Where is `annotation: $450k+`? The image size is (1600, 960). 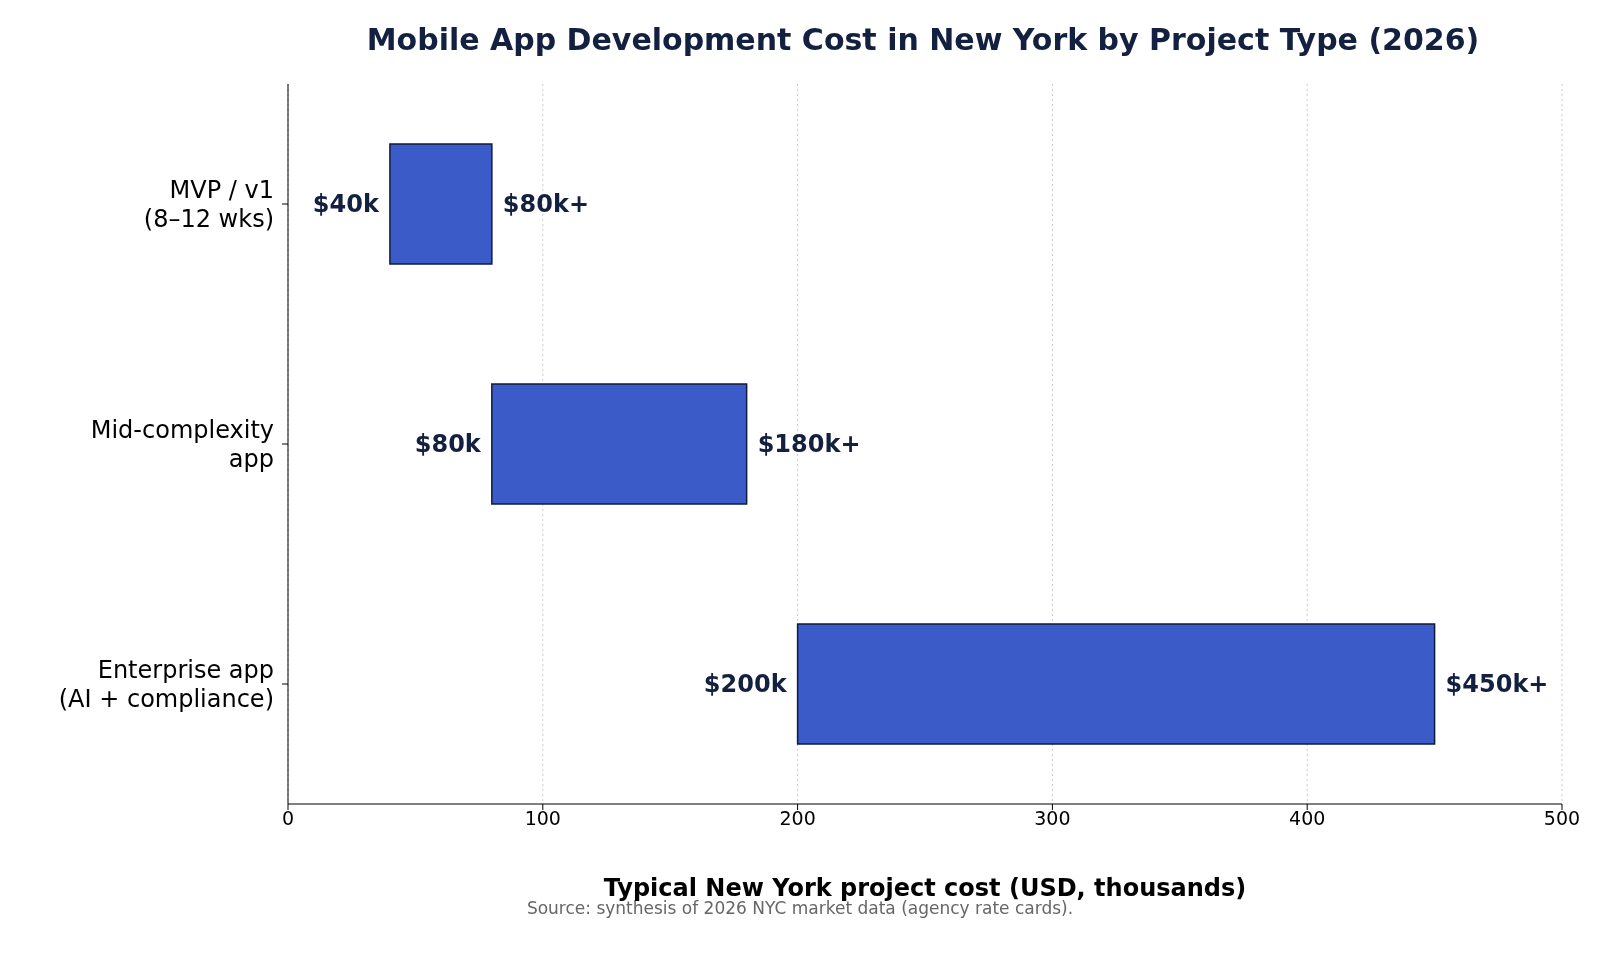 annotation: $450k+ is located at coordinates (1497, 684).